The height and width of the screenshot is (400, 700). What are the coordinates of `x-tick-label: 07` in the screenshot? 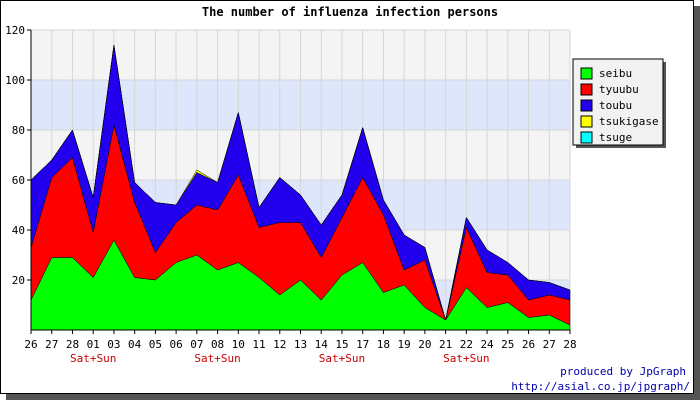 It's located at (196, 344).